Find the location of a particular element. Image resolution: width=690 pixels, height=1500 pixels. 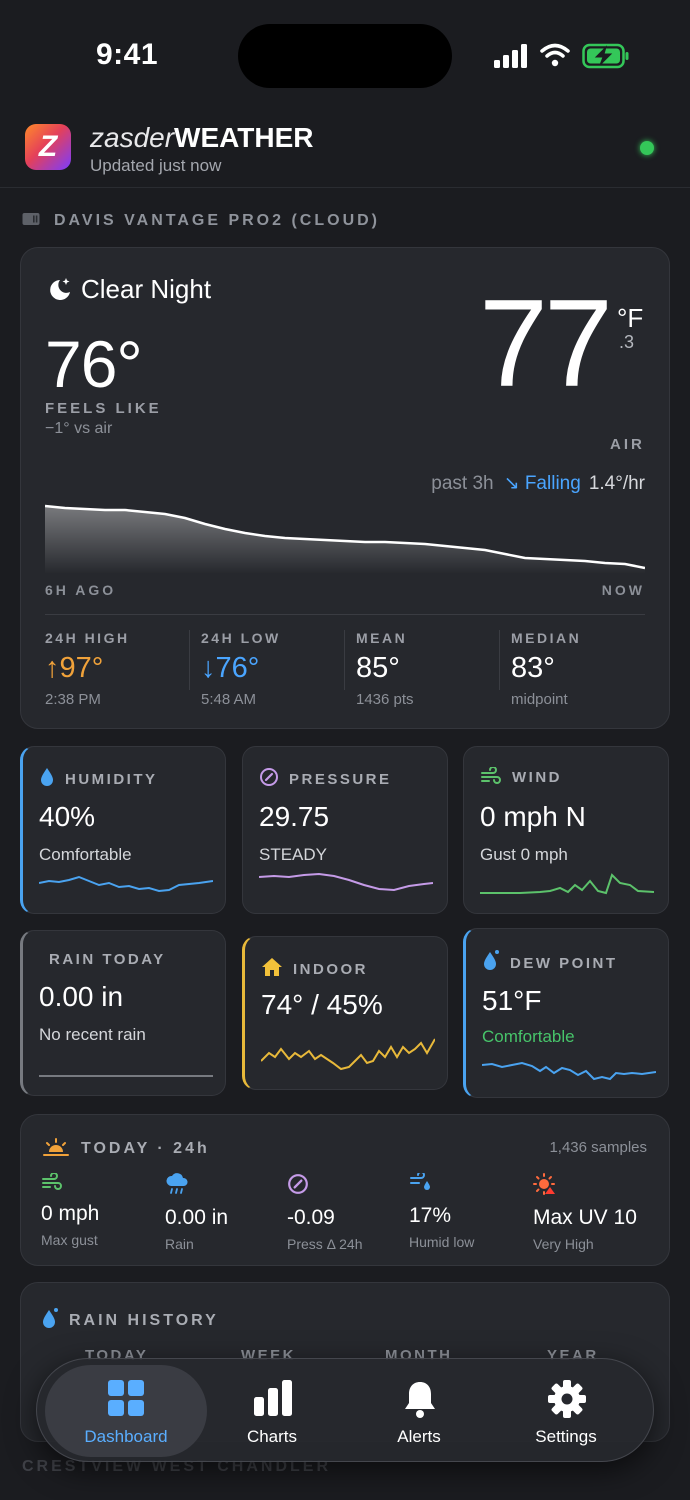

tab-label: Settings is located at coordinates (566, 1436).